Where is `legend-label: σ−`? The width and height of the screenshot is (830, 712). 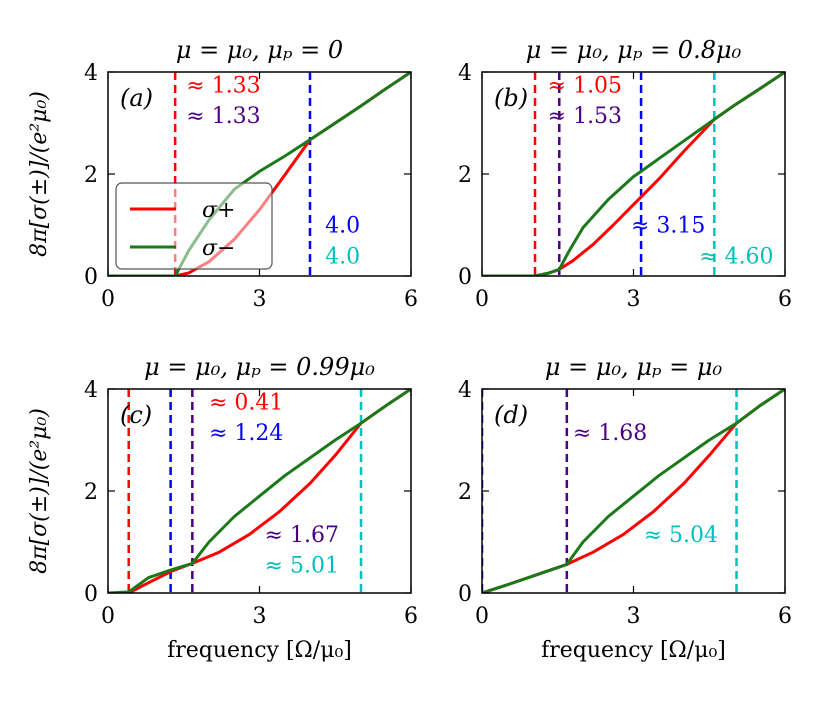 legend-label: σ− is located at coordinates (218, 248).